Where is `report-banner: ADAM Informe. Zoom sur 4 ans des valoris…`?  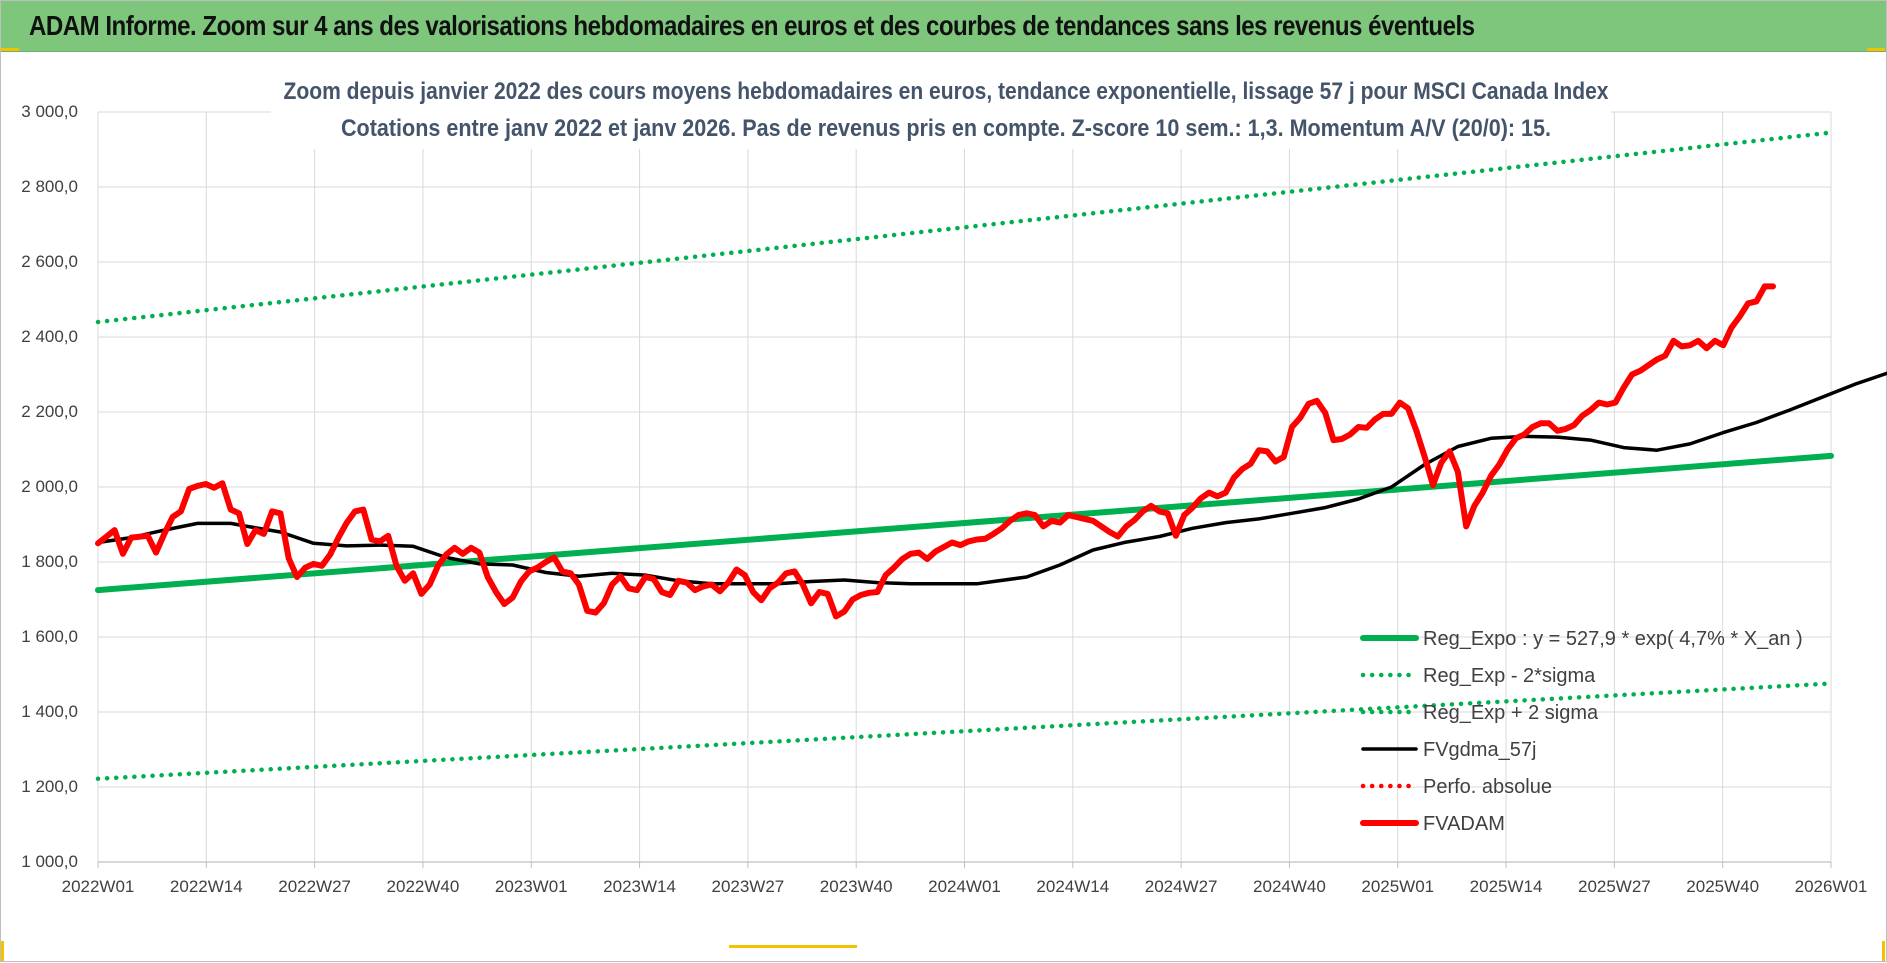
report-banner: ADAM Informe. Zoom sur 4 ans des valoris… is located at coordinates (943, 26).